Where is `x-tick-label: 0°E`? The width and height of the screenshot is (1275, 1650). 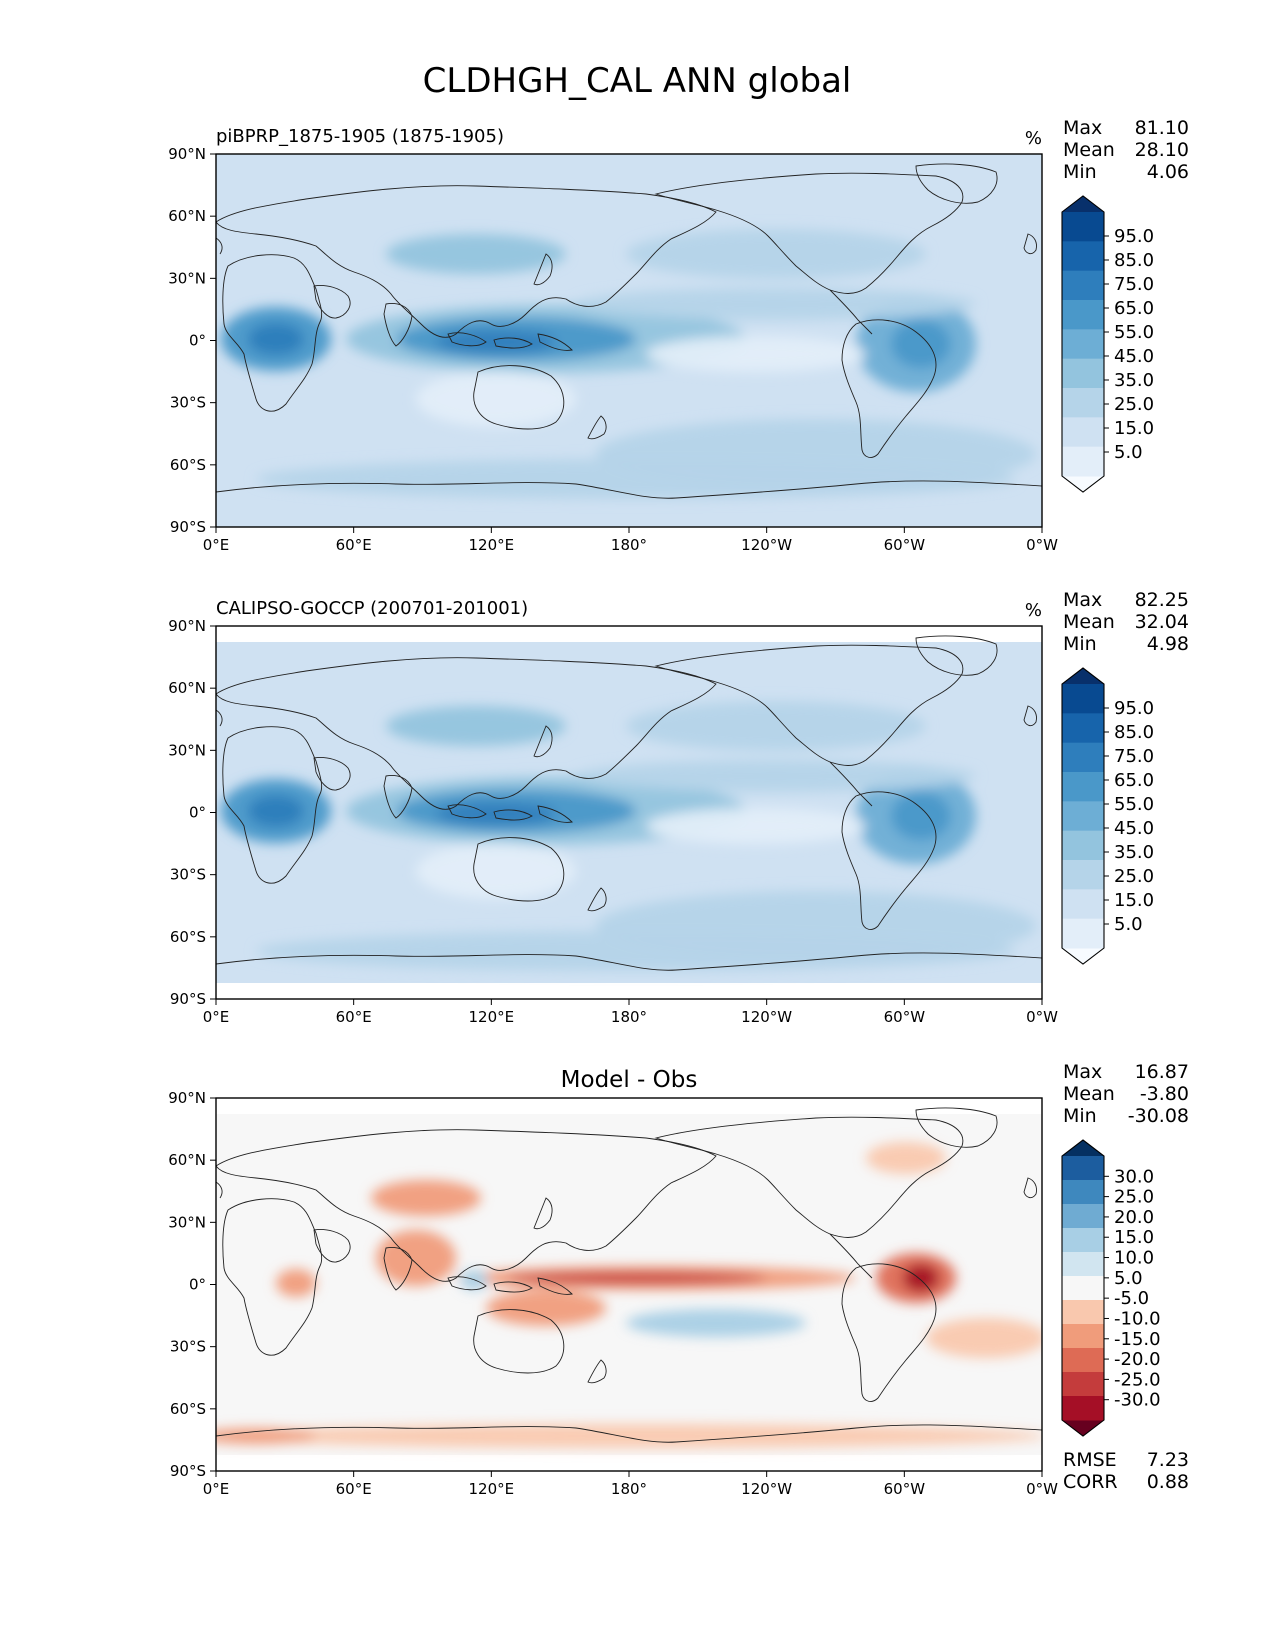 x-tick-label: 0°E is located at coordinates (216, 545).